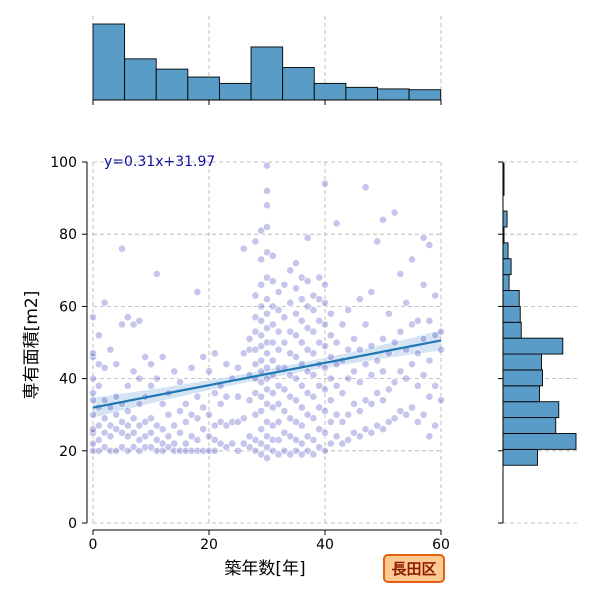 The width and height of the screenshot is (600, 600). What do you see at coordinates (68, 307) in the screenshot?
I see `y-tick-label: 60` at bounding box center [68, 307].